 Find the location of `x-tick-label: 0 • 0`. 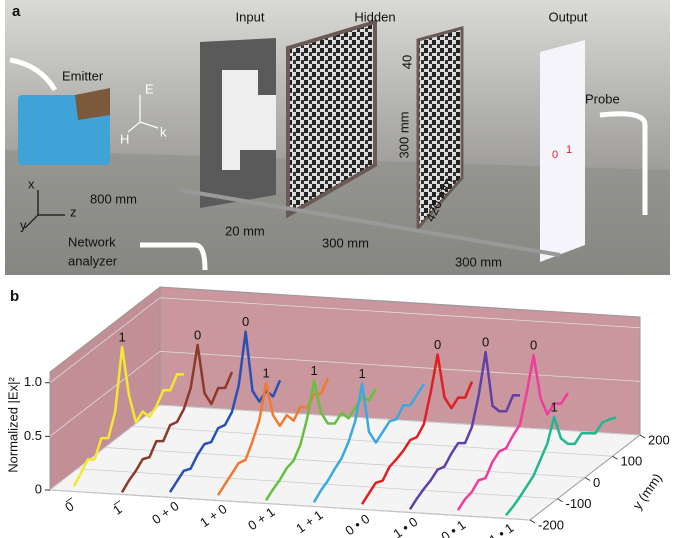

x-tick-label: 0 • 0 is located at coordinates (357, 524).